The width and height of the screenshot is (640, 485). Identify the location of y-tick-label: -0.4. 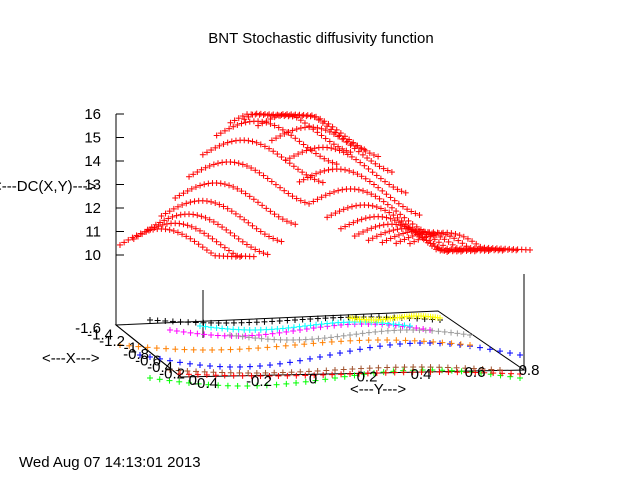
(205, 383).